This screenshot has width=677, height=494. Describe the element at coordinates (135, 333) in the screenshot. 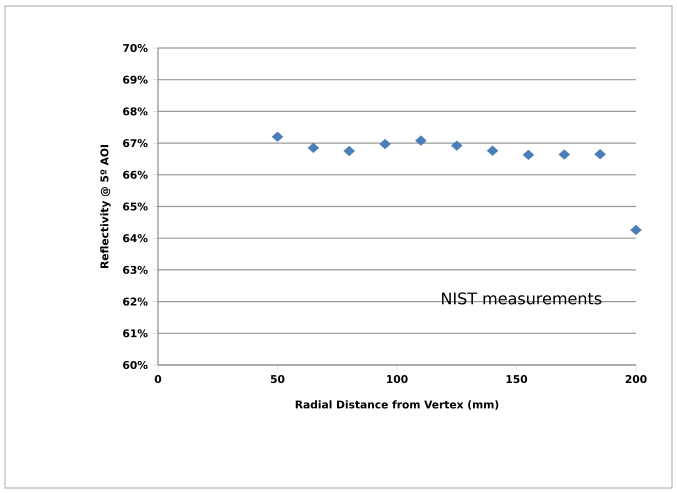

I see `y-tick-label: 61%` at that location.